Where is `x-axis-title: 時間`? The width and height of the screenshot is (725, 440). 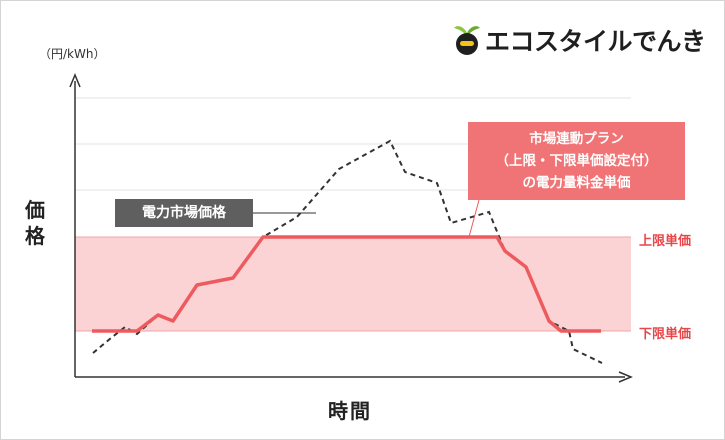
x-axis-title: 時間 is located at coordinates (350, 411).